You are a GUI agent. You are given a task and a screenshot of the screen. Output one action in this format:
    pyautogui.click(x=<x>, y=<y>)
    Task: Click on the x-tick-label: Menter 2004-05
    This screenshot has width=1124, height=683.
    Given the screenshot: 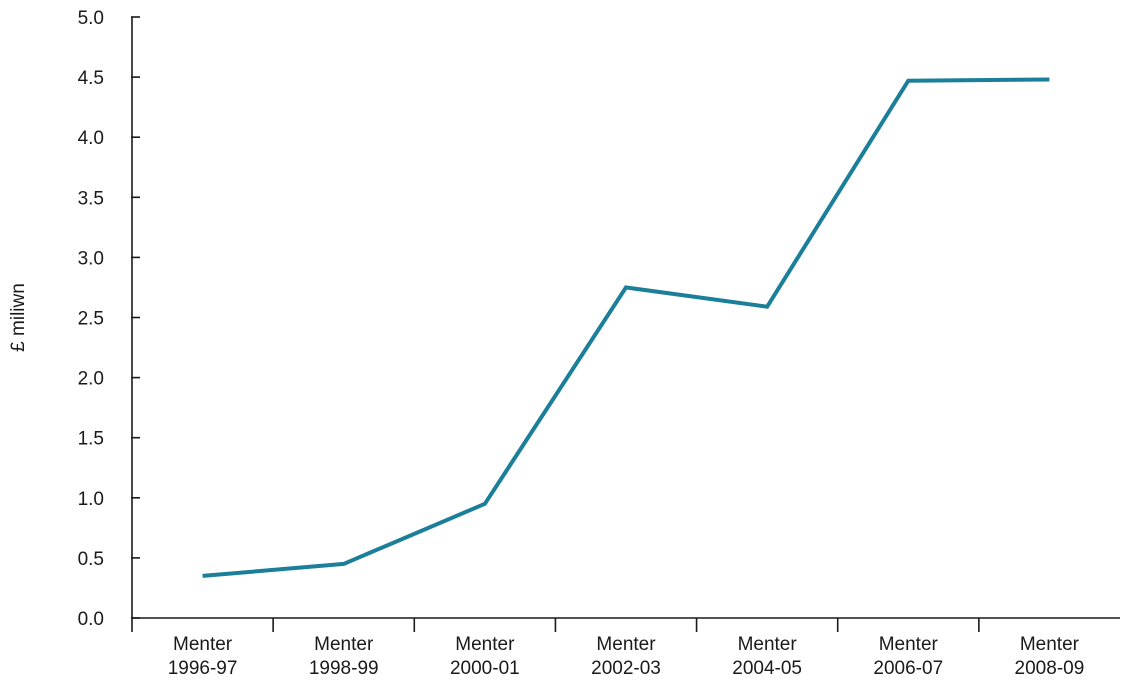 What is the action you would take?
    pyautogui.click(x=767, y=656)
    